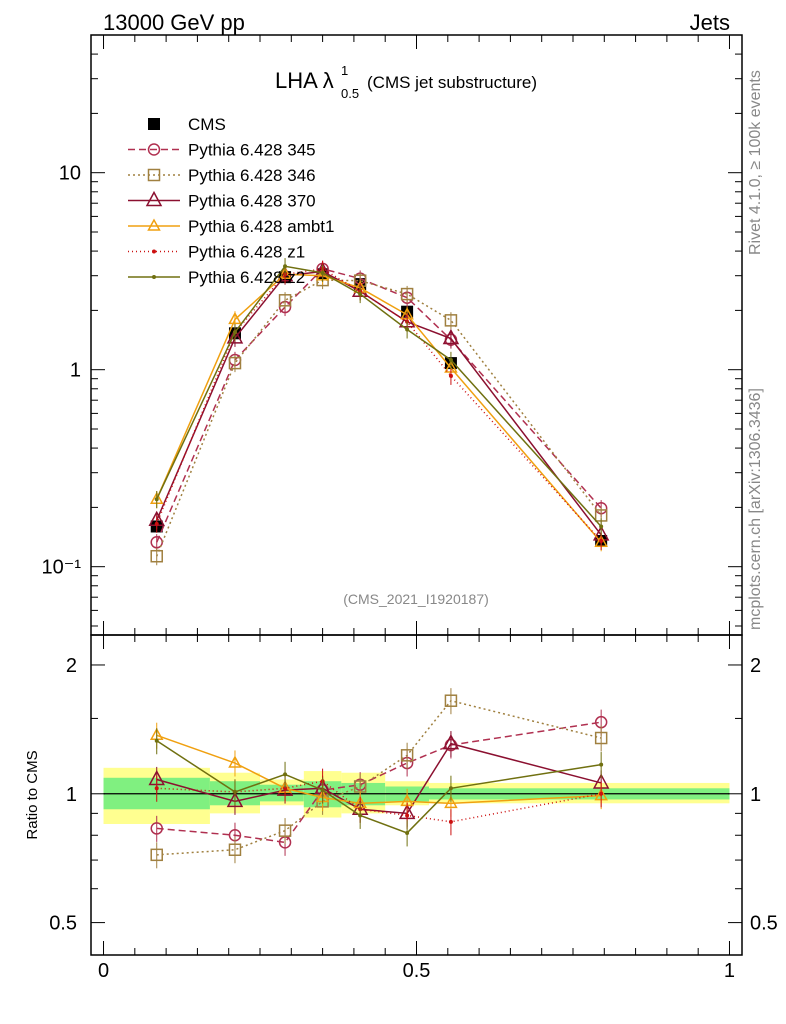  Describe the element at coordinates (62, 568) in the screenshot. I see `main-y-tick-label: 10⁻¹` at that location.